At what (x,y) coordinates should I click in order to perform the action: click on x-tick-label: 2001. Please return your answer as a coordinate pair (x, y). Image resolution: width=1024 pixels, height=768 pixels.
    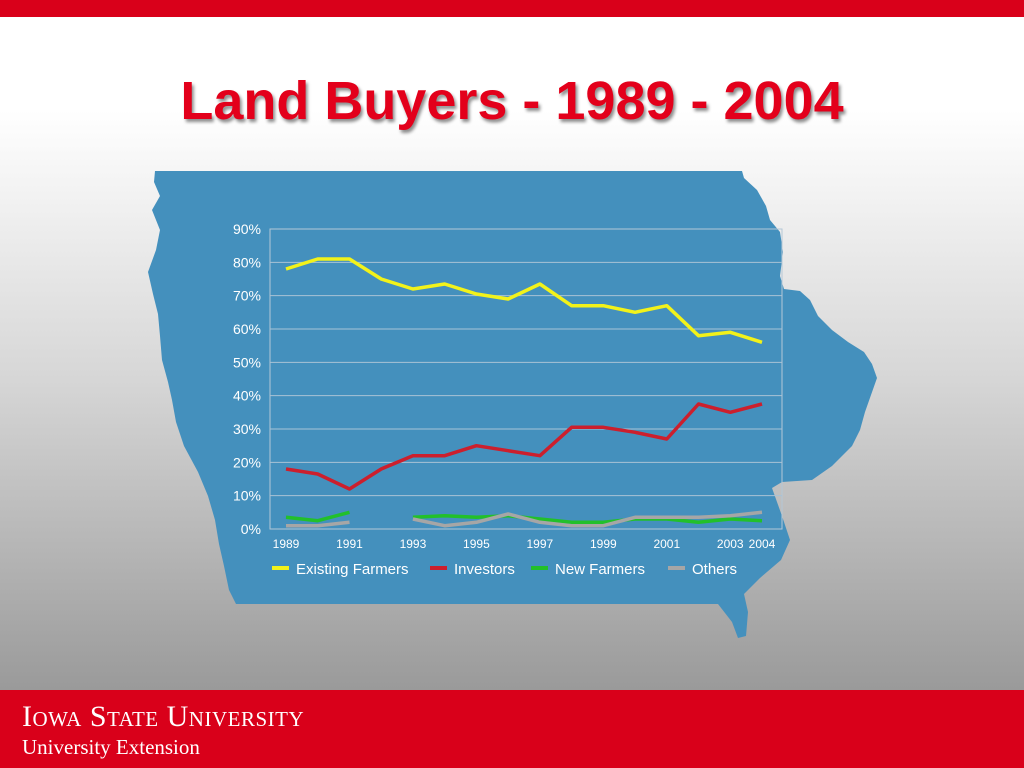
    Looking at the image, I should click on (666, 544).